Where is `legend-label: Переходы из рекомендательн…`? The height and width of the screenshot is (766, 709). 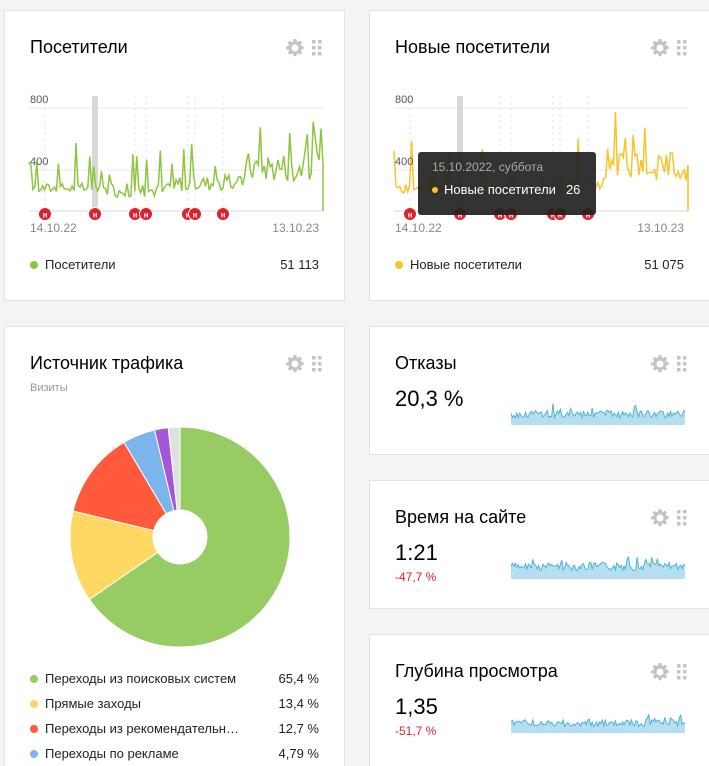 legend-label: Переходы из рекомендательн… is located at coordinates (142, 728).